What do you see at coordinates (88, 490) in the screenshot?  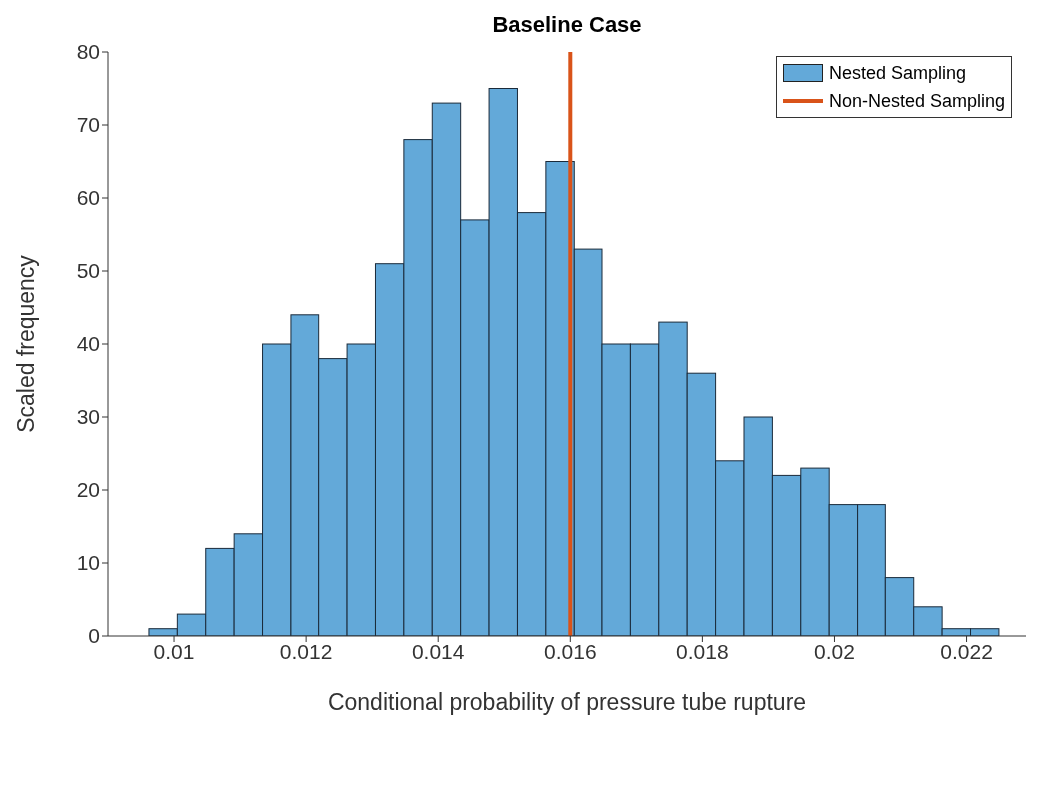 I see `y-tick-label: 20` at bounding box center [88, 490].